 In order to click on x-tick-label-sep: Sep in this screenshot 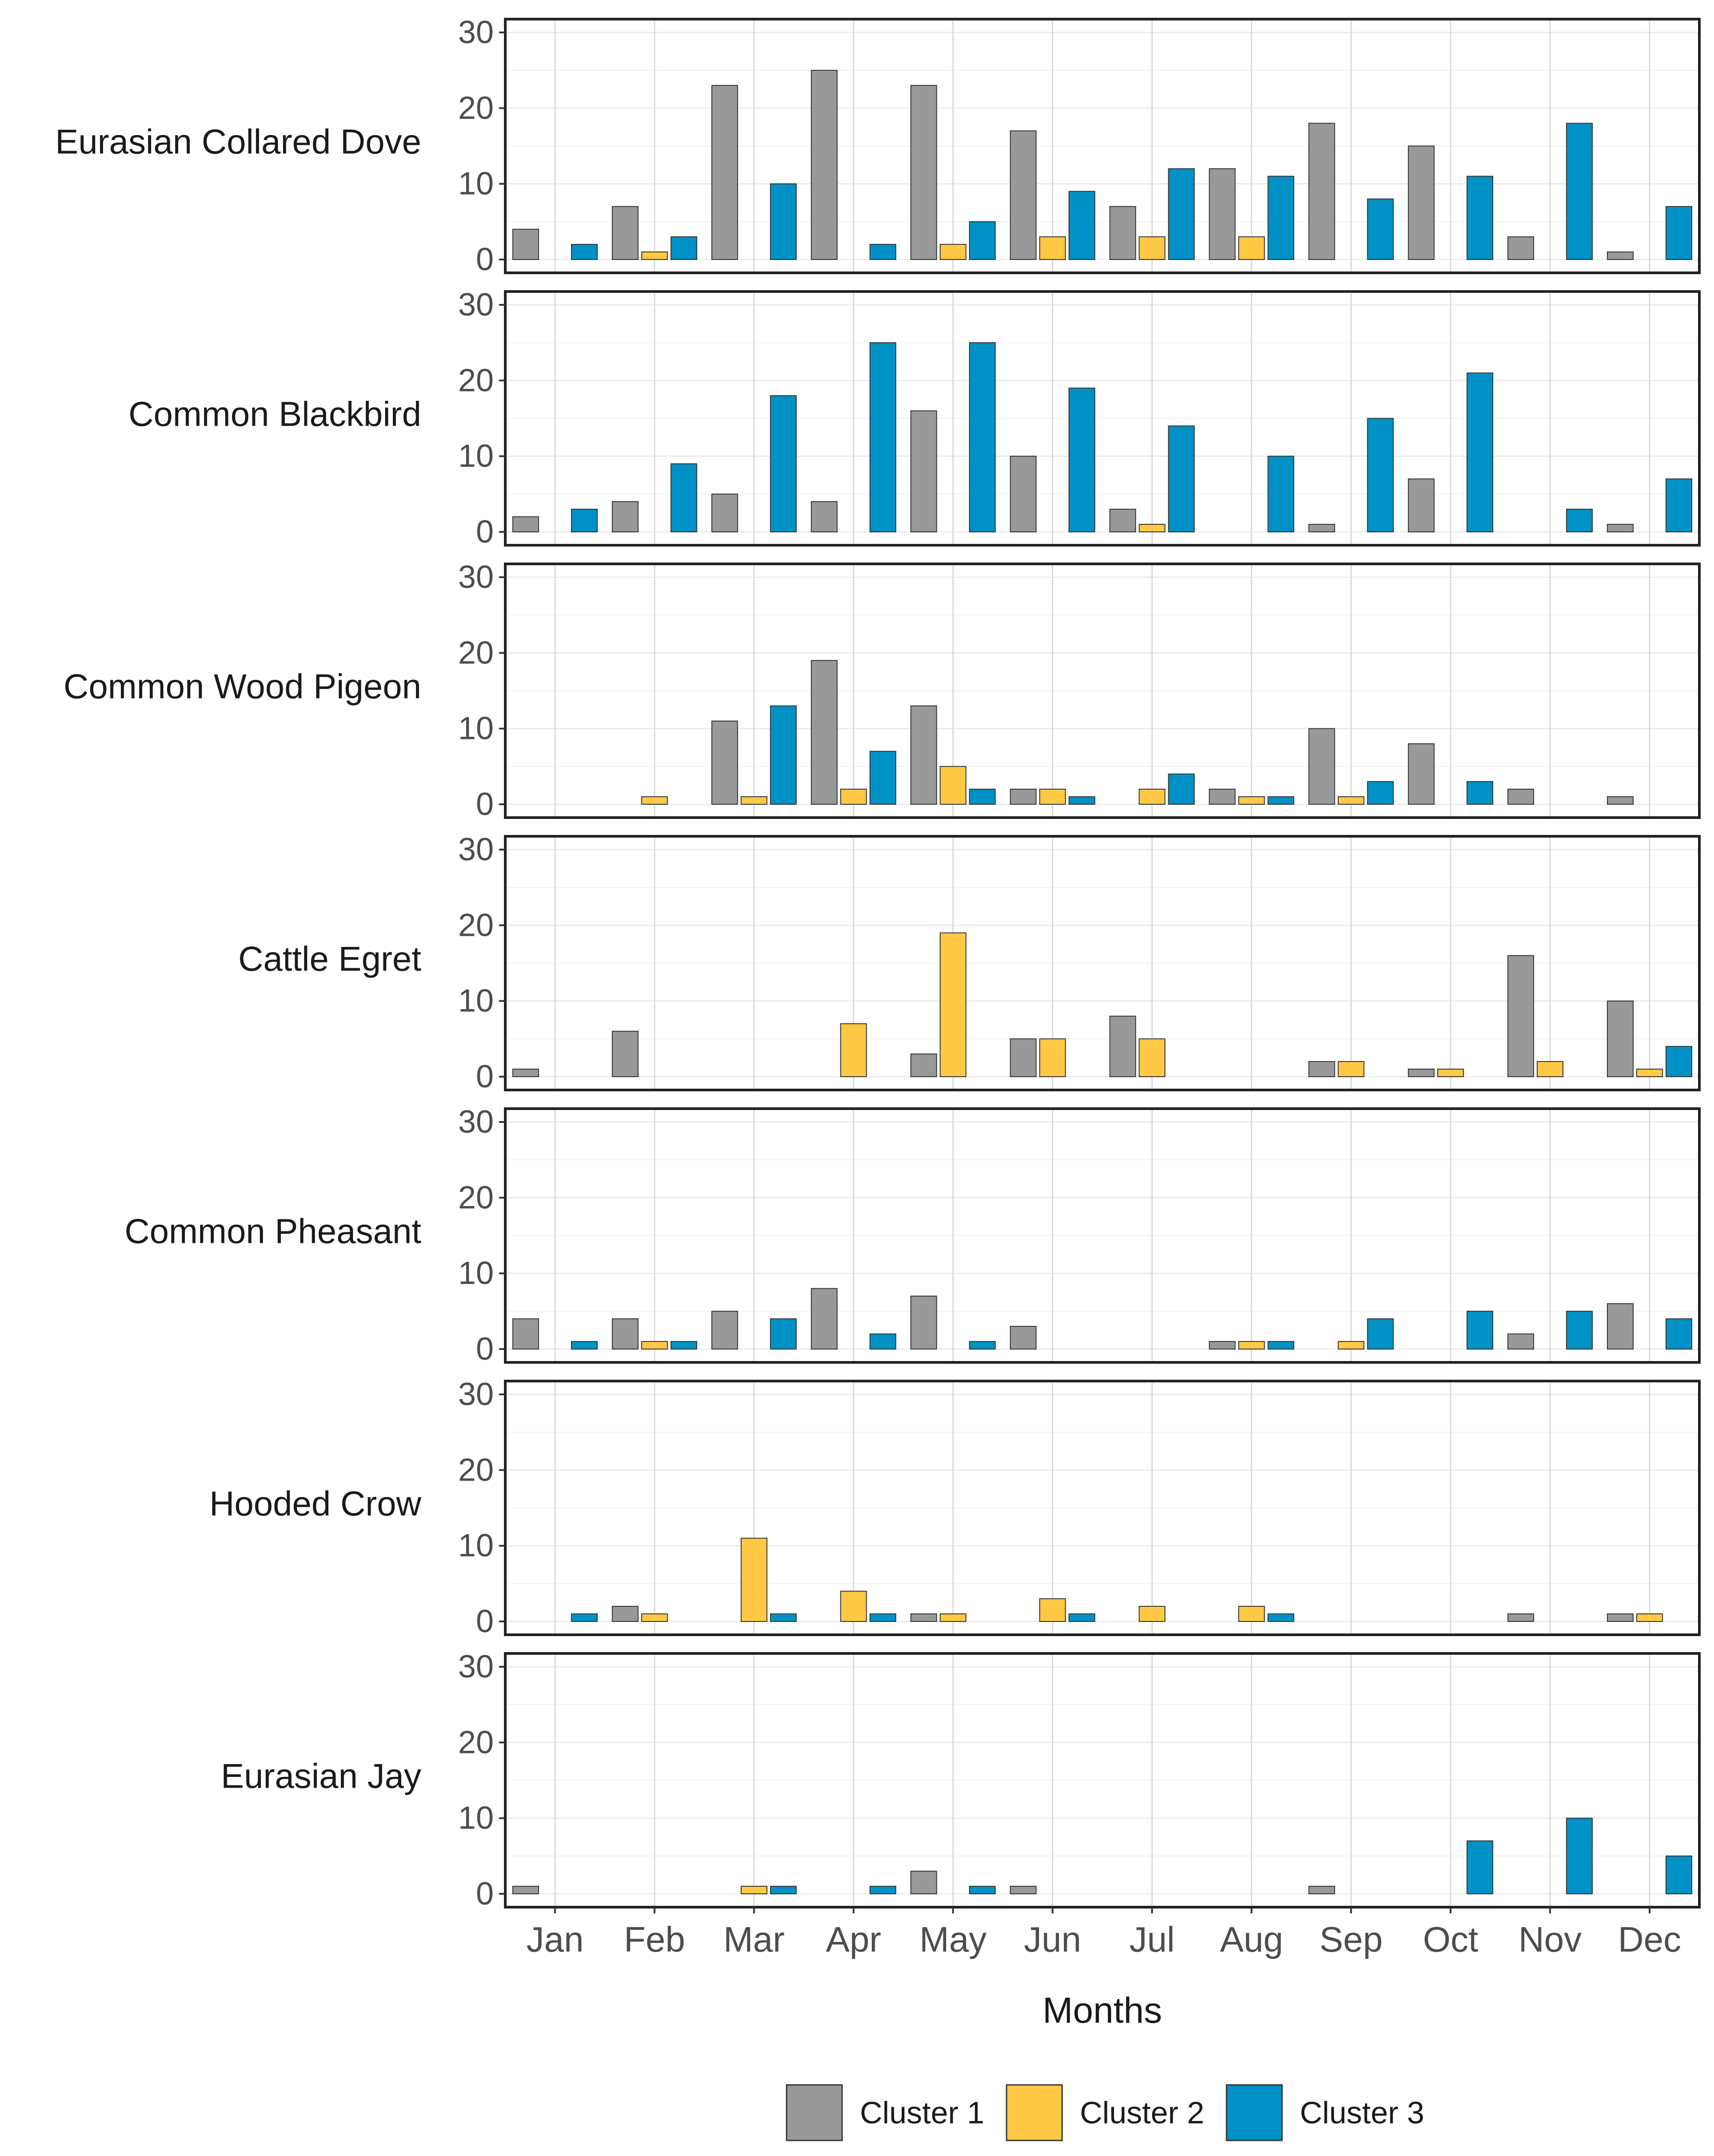, I will do `click(1350, 1939)`.